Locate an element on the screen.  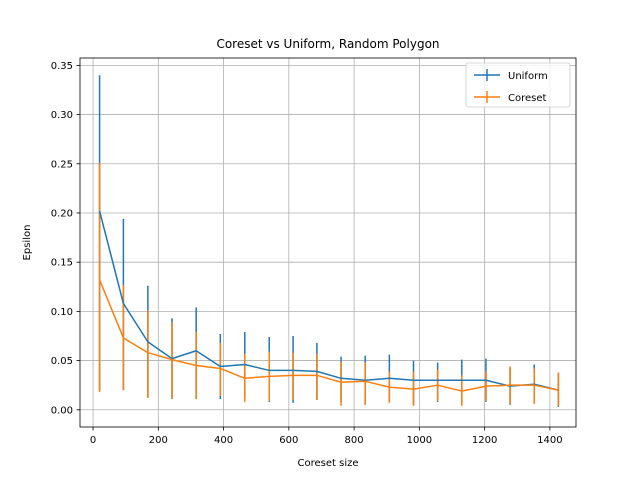
x-tick-label: 800 is located at coordinates (354, 440).